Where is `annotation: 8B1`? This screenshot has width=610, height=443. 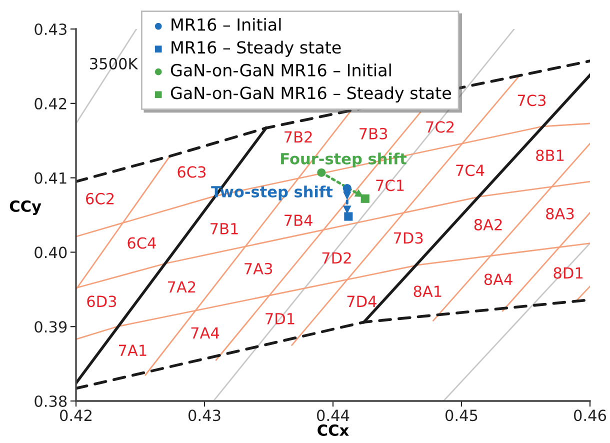 annotation: 8B1 is located at coordinates (550, 156).